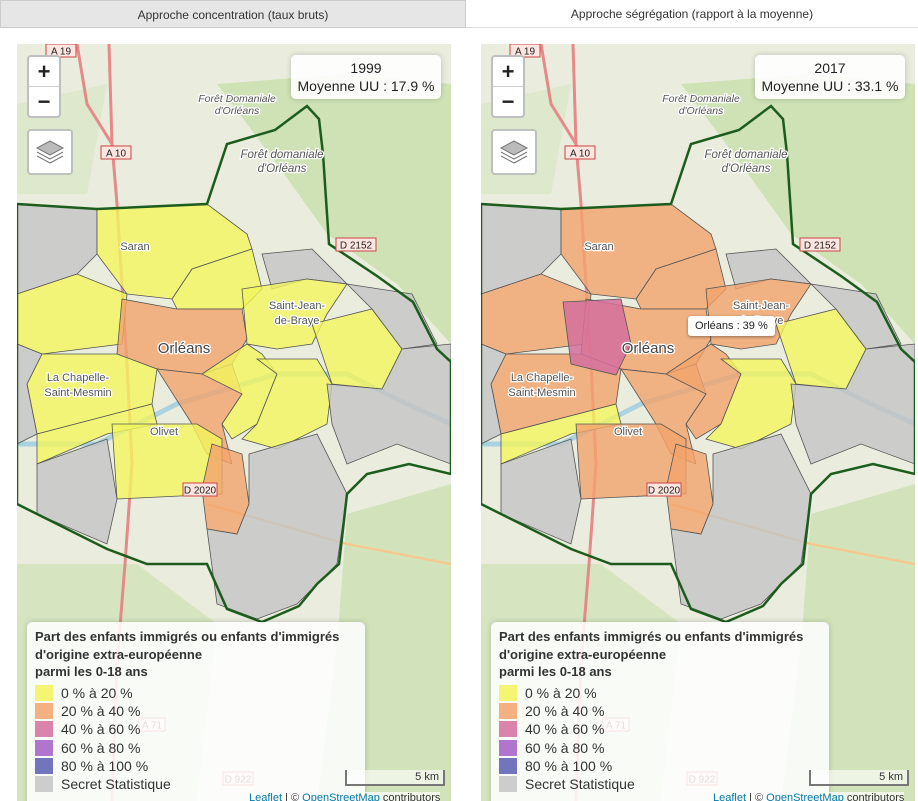 The height and width of the screenshot is (801, 918). Describe the element at coordinates (830, 68) in the screenshot. I see `year: 2017` at that location.